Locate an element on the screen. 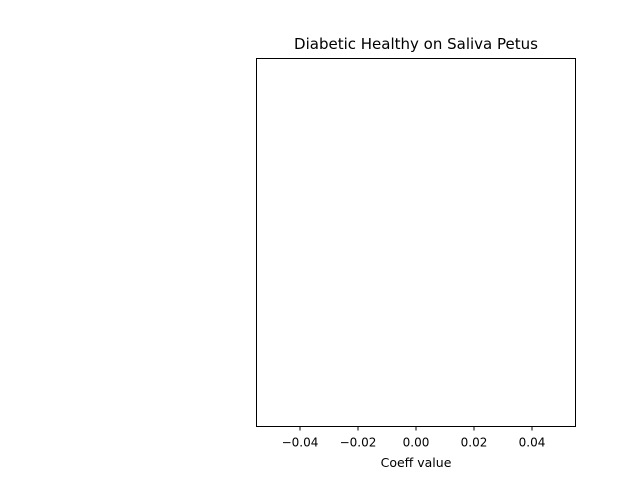 This screenshot has width=640, height=480. x-tick-label: −0.02 is located at coordinates (358, 443).